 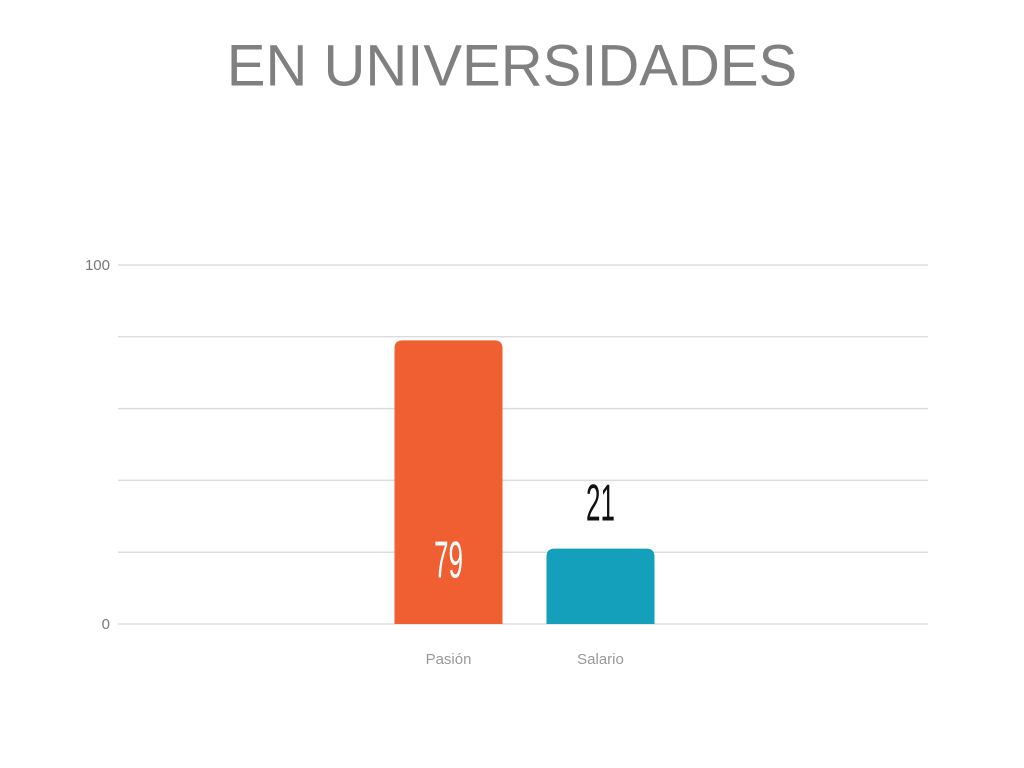 I want to click on y-tick-label: 0, so click(x=106, y=624).